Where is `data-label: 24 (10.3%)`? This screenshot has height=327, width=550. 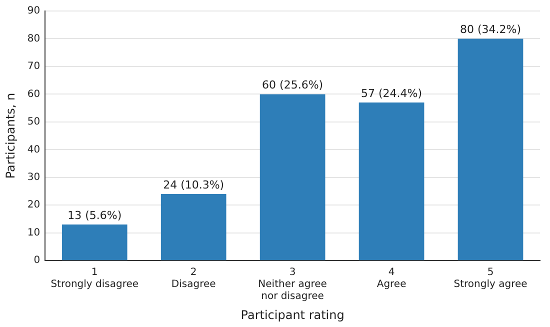 data-label: 24 (10.3%) is located at coordinates (193, 185).